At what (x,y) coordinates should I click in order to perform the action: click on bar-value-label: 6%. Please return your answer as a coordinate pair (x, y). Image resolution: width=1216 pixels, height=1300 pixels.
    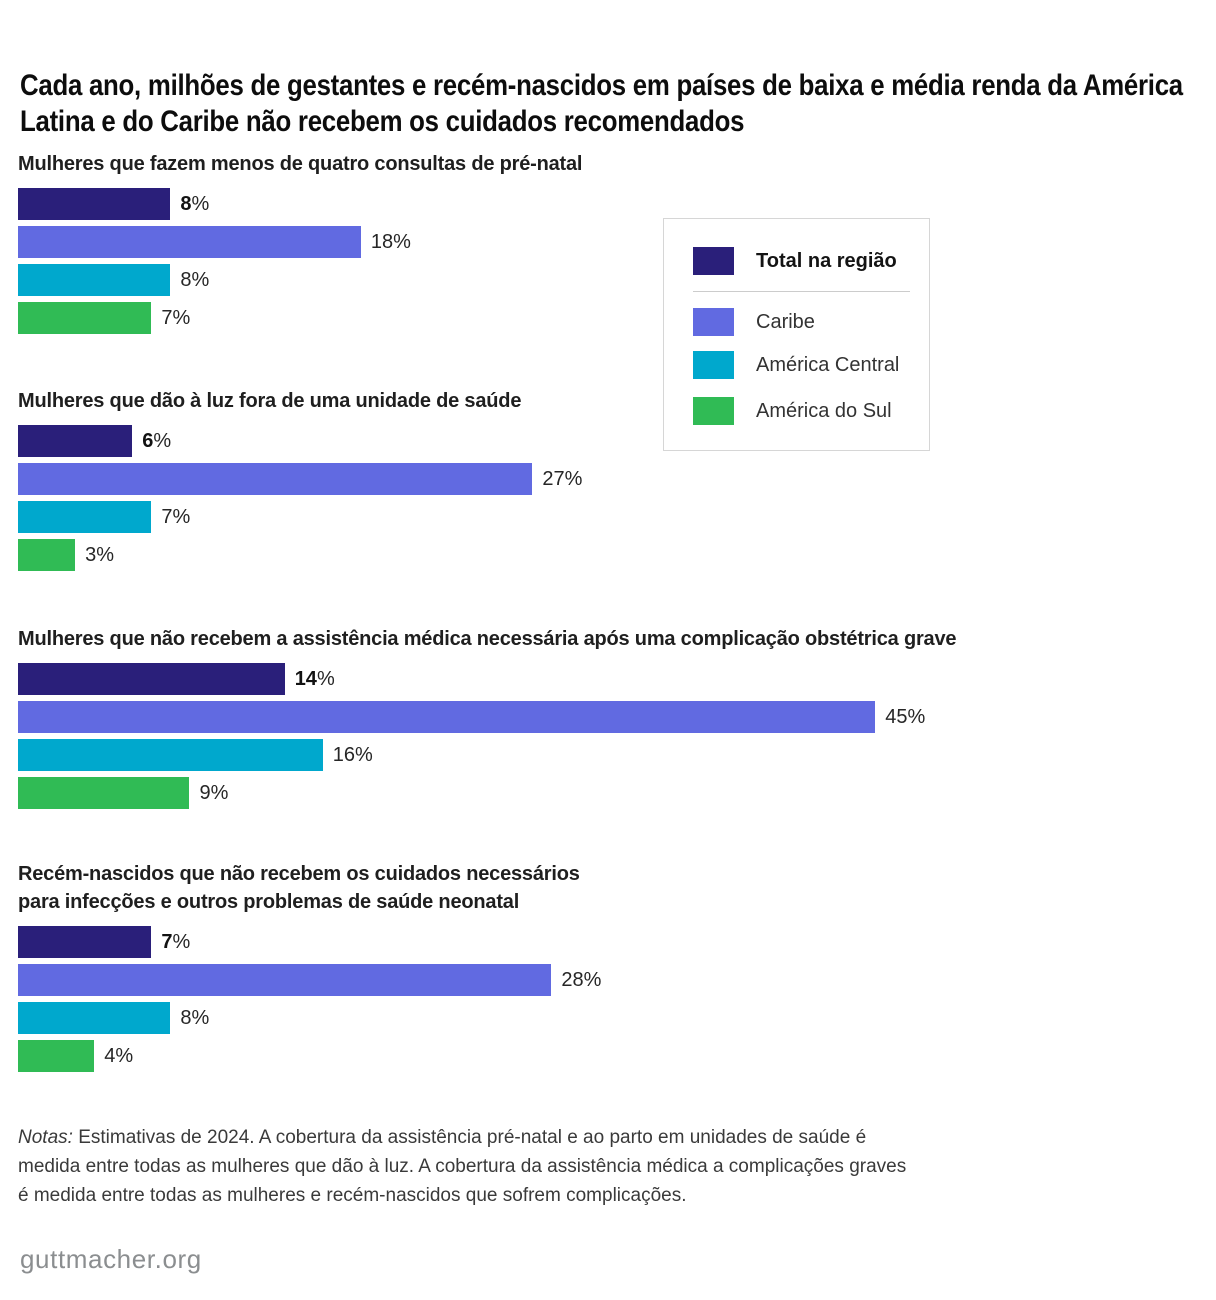
    Looking at the image, I should click on (157, 440).